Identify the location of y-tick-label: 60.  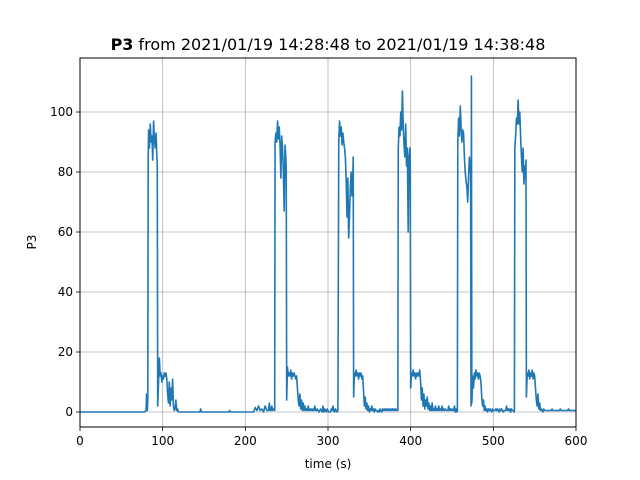
(65, 232).